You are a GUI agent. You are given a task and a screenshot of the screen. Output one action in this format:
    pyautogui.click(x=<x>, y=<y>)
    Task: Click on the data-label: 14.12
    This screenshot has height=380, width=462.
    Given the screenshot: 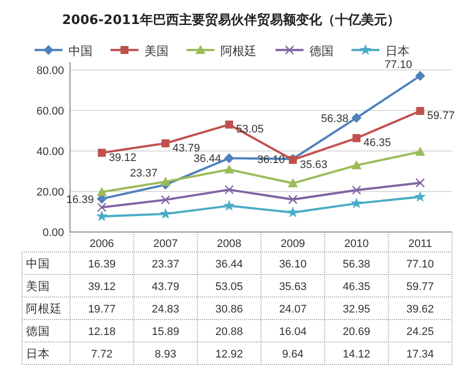 What is the action you would take?
    pyautogui.click(x=356, y=354)
    